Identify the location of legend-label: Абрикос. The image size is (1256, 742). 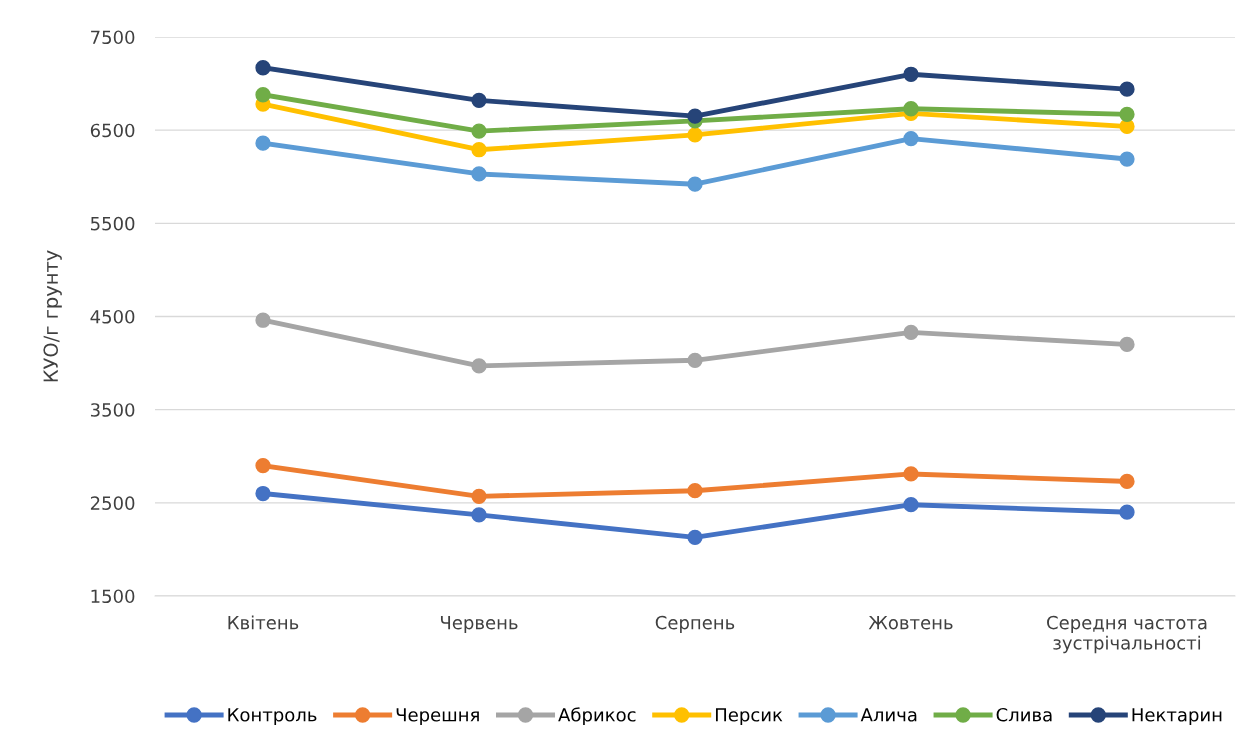
(597, 716).